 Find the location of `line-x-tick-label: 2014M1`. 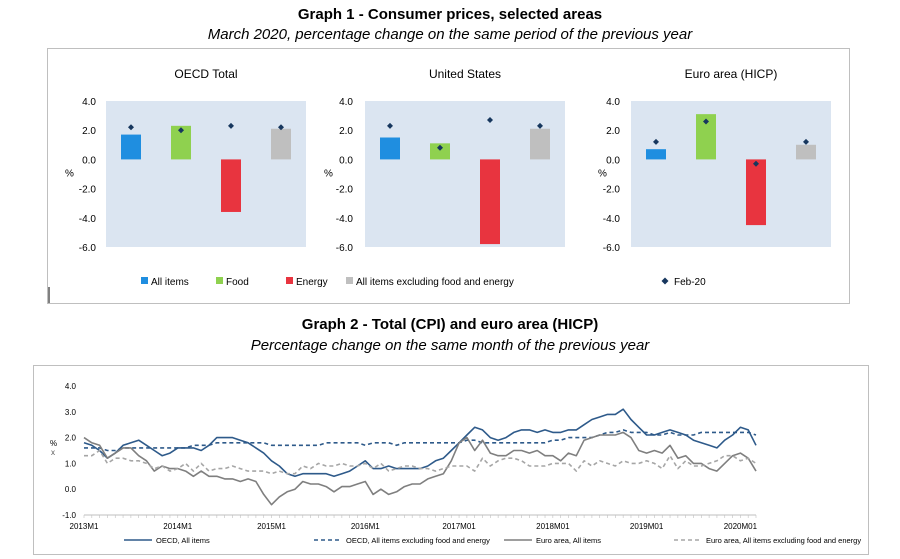

line-x-tick-label: 2014M1 is located at coordinates (177, 526).